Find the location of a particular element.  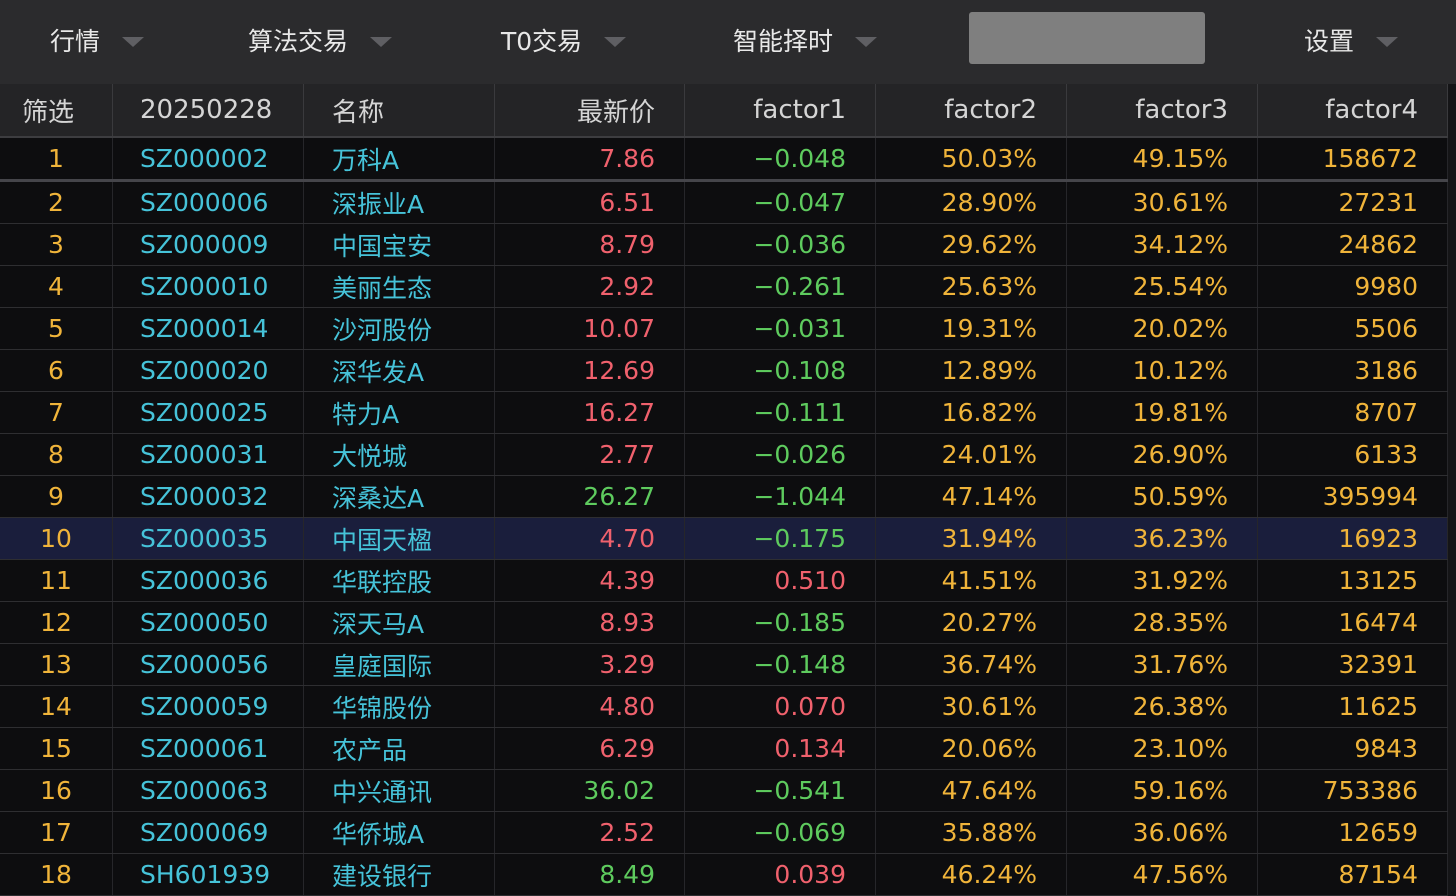

stock-code: SZ000063 is located at coordinates (208, 790).